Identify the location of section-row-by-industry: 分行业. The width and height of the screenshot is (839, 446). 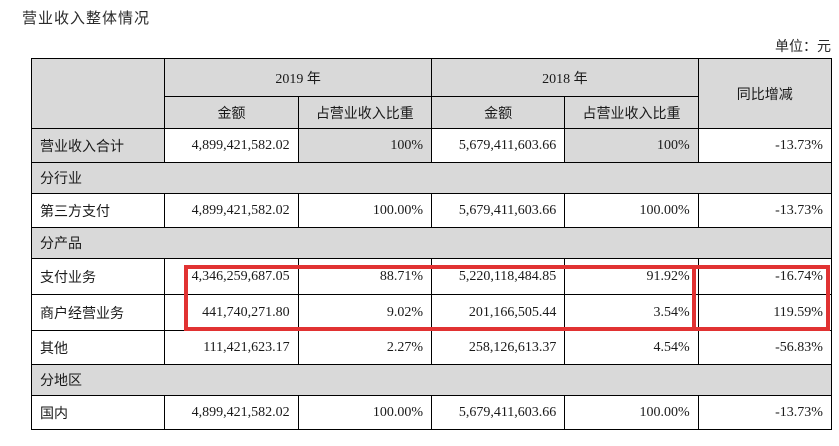
(431, 178).